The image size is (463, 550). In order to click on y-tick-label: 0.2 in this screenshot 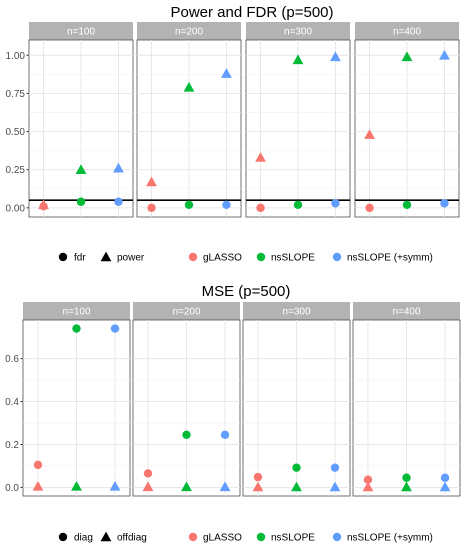, I will do `click(12, 445)`.